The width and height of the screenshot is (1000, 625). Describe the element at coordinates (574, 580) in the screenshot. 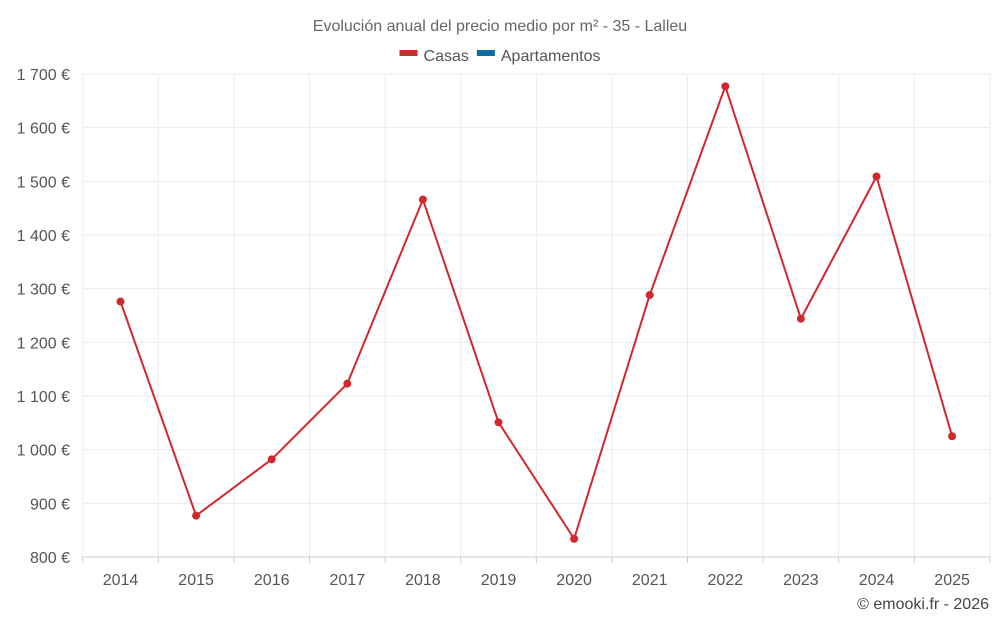

I see `x-tick-label: 2020` at that location.